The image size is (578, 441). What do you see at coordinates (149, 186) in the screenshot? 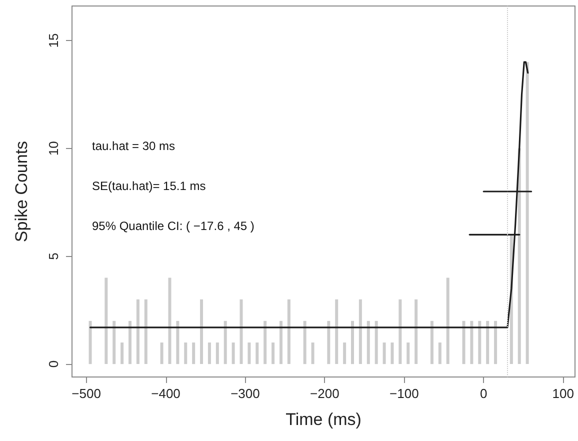
I see `annotation: SE(tau.hat)= 15.1 ms` at bounding box center [149, 186].